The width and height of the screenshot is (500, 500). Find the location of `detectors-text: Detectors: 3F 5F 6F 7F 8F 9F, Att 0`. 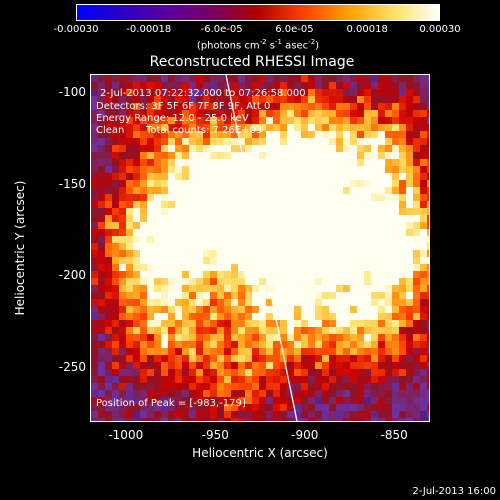

detectors-text: Detectors: 3F 5F 6F 7F 8F 9F, Att 0 is located at coordinates (183, 106).